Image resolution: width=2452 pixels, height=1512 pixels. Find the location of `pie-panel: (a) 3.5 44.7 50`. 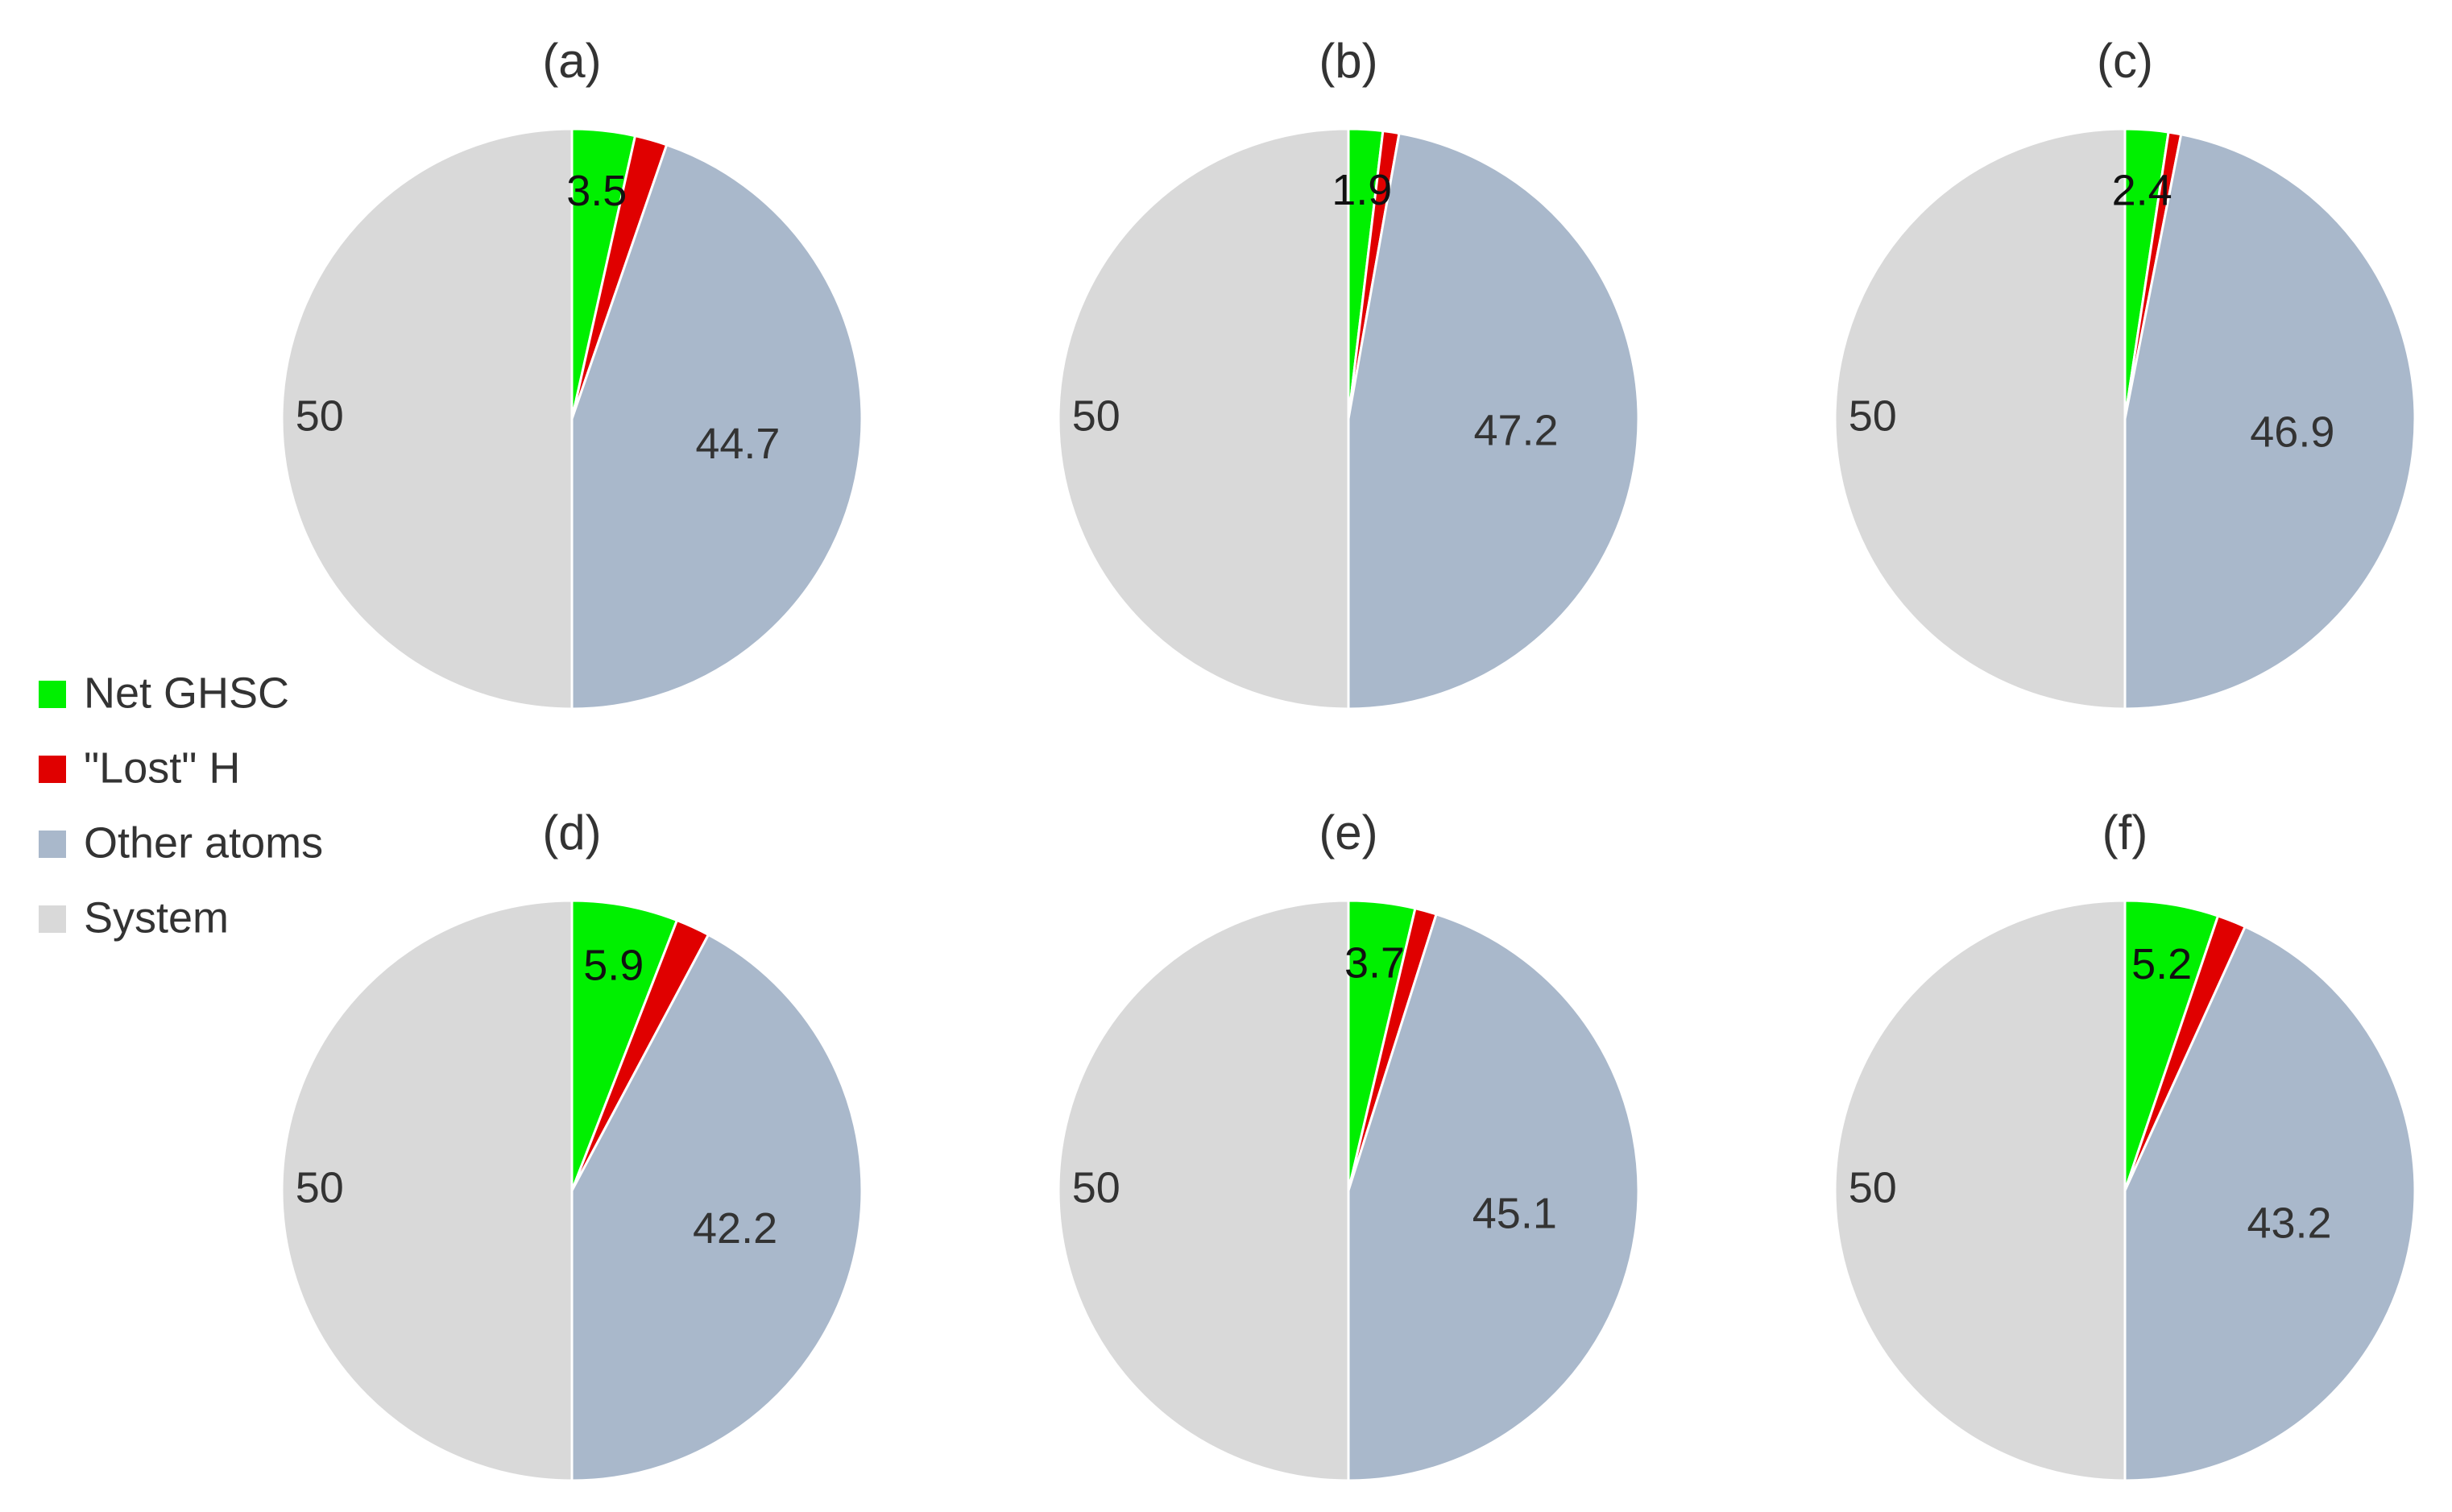

pie-panel: (a) 3.5 44.7 50 is located at coordinates (572, 372).